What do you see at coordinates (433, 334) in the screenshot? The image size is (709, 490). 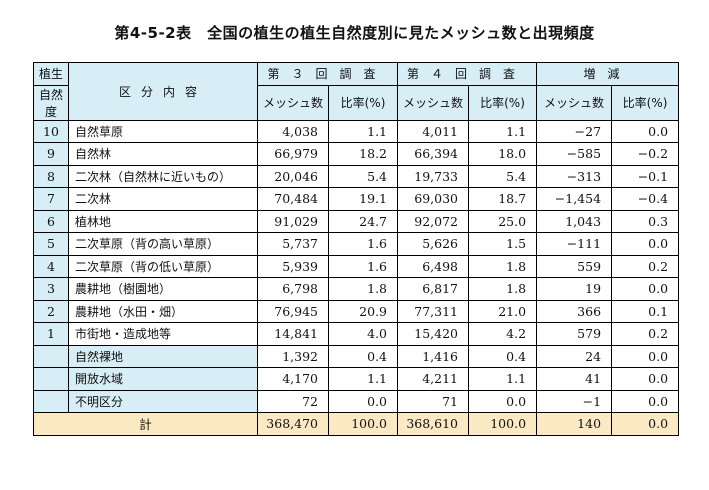 I see `mesh-survey4-cell: 15,420` at bounding box center [433, 334].